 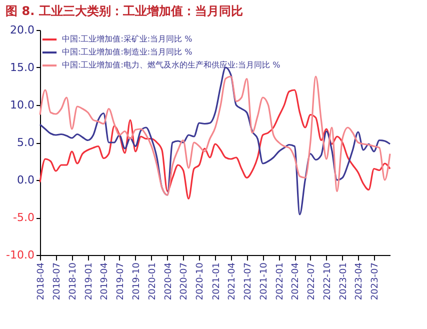 I want to click on y-tick-label: 10.0, so click(x=22, y=105).